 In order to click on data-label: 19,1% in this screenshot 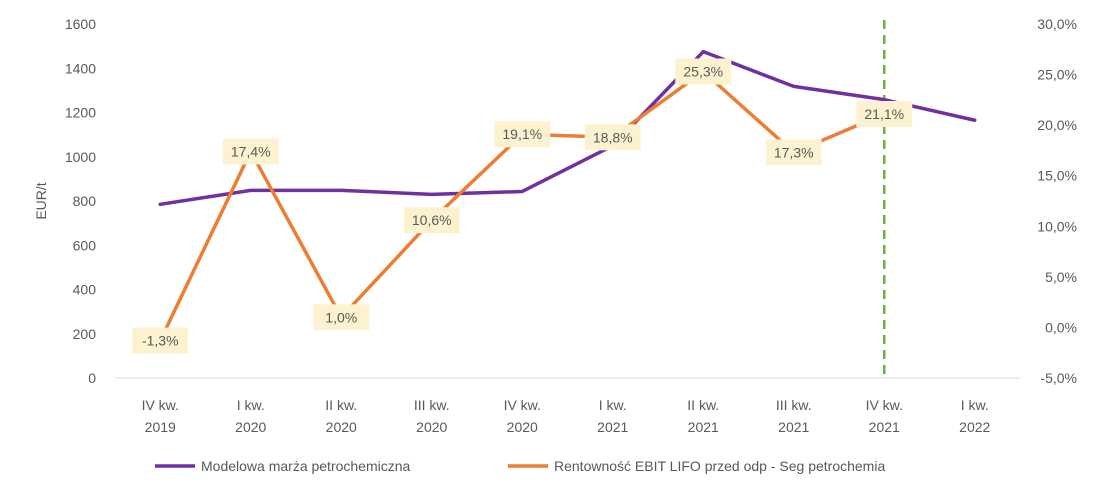, I will do `click(522, 134)`.